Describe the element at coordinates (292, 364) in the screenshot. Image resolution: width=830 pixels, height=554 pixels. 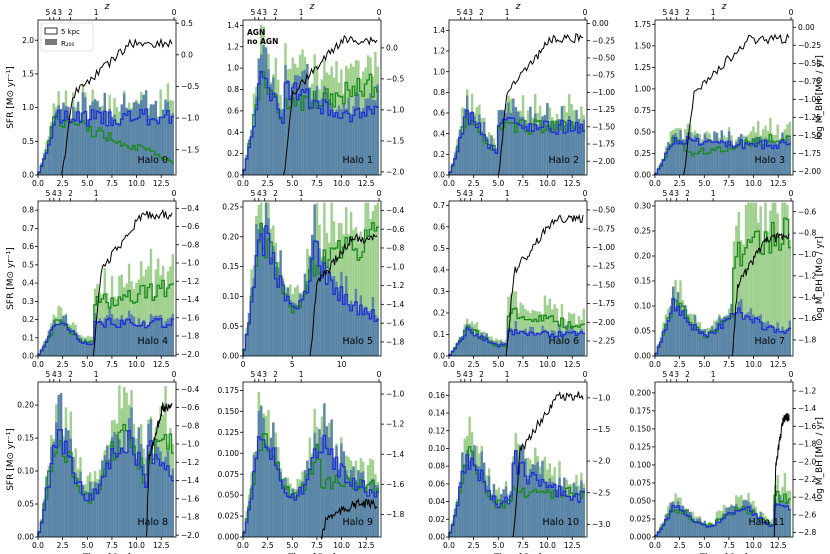
I see `x-tick-label: 5` at that location.